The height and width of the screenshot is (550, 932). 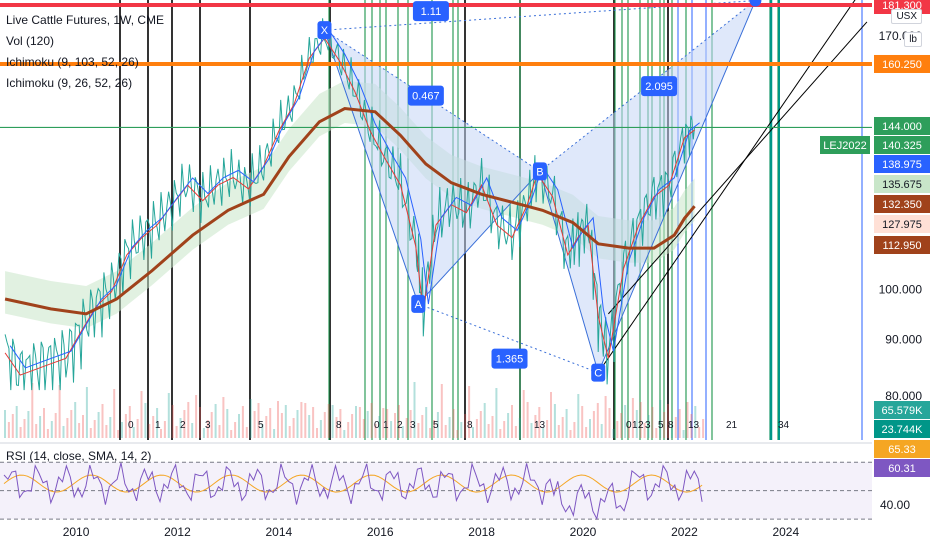 I want to click on harmonic-ratio-label: 1.11, so click(x=431, y=12).